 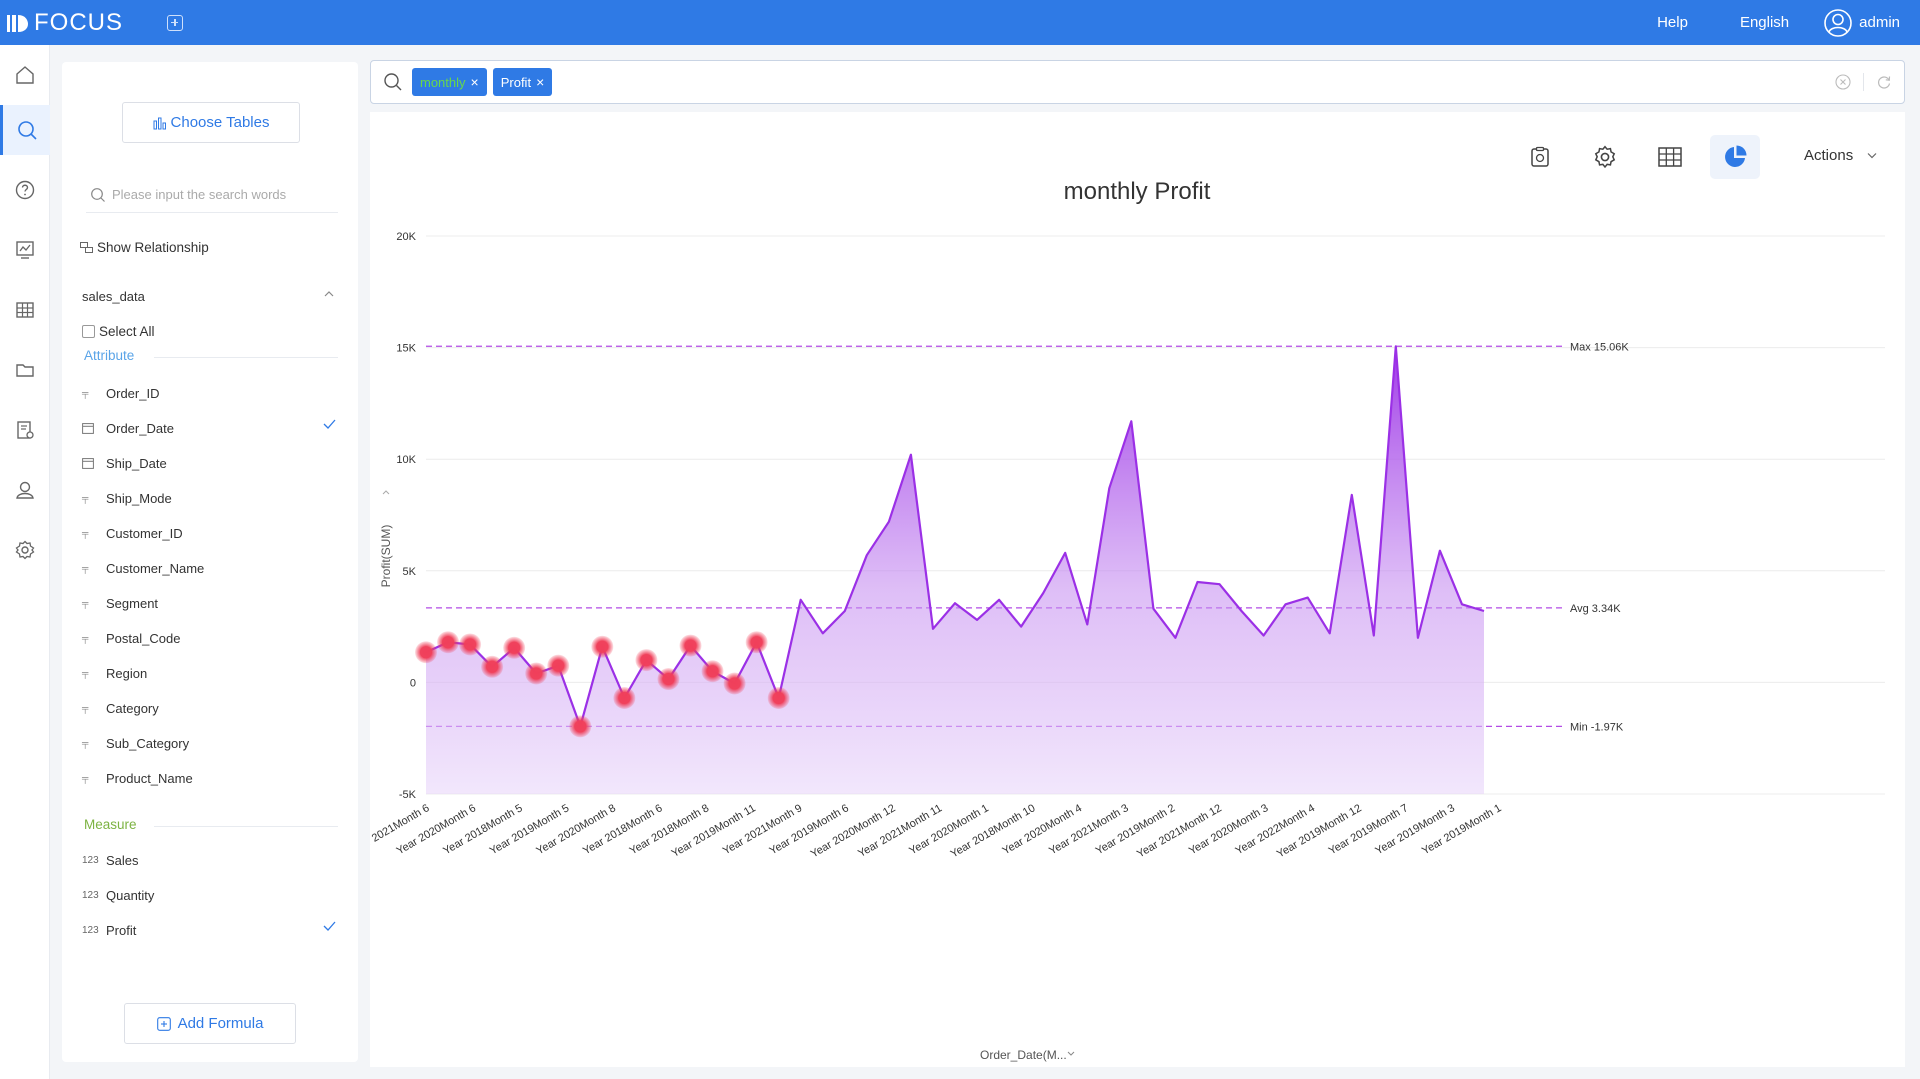 I want to click on x-tick-label: Year 2019Month 7, so click(x=1369, y=829).